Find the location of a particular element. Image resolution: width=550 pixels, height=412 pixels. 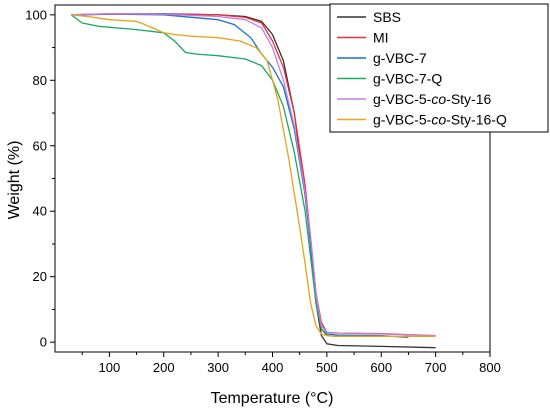

x-tick-label: 200 is located at coordinates (164, 367).